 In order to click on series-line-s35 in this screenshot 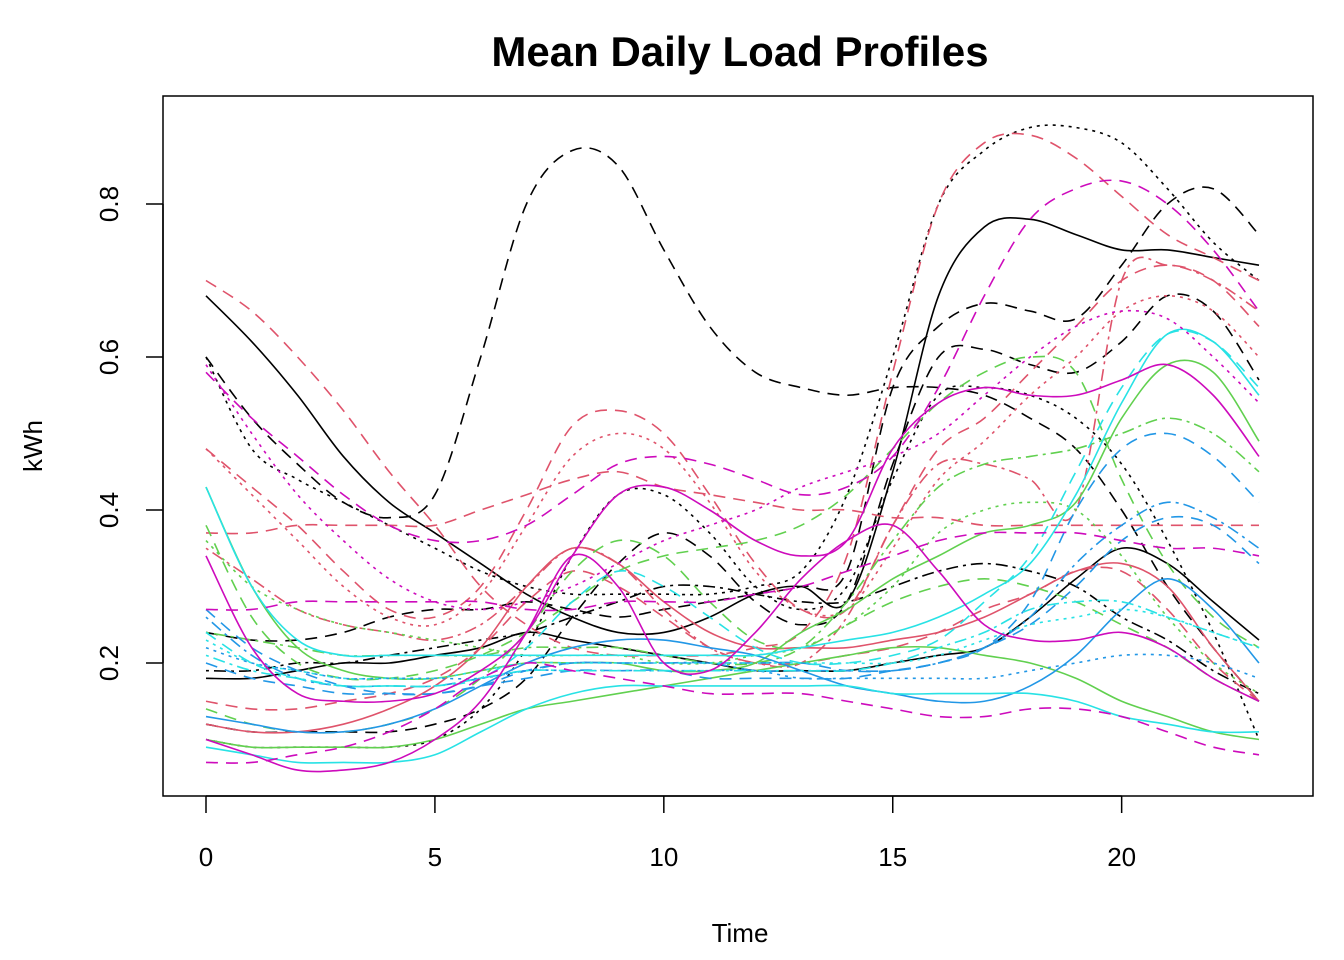, I will do `click(732, 571)`.